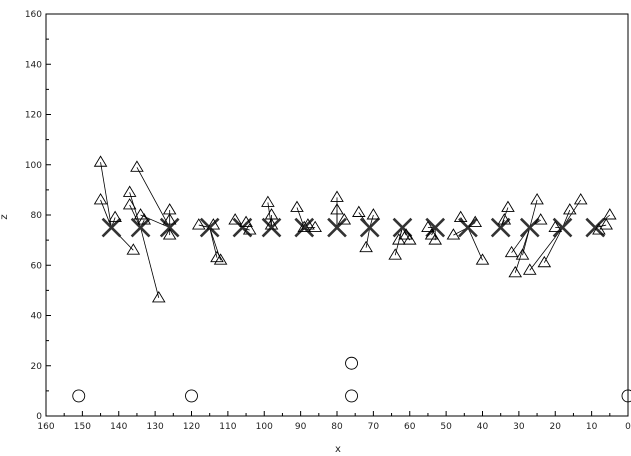  I want to click on y-tick-label: 0, so click(39, 417).